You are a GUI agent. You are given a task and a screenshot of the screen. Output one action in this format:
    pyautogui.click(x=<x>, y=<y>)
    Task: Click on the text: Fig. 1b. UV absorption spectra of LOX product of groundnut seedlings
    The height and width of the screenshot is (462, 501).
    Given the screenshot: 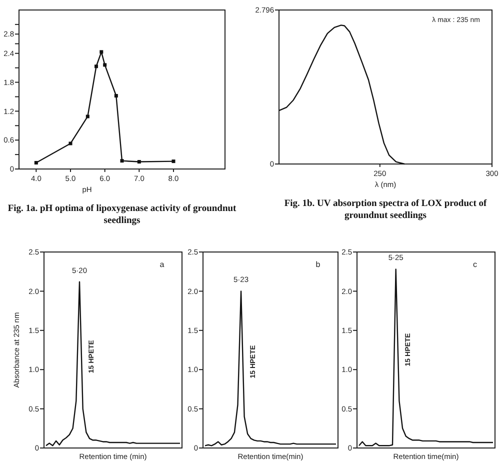 What is the action you would take?
    pyautogui.click(x=386, y=210)
    